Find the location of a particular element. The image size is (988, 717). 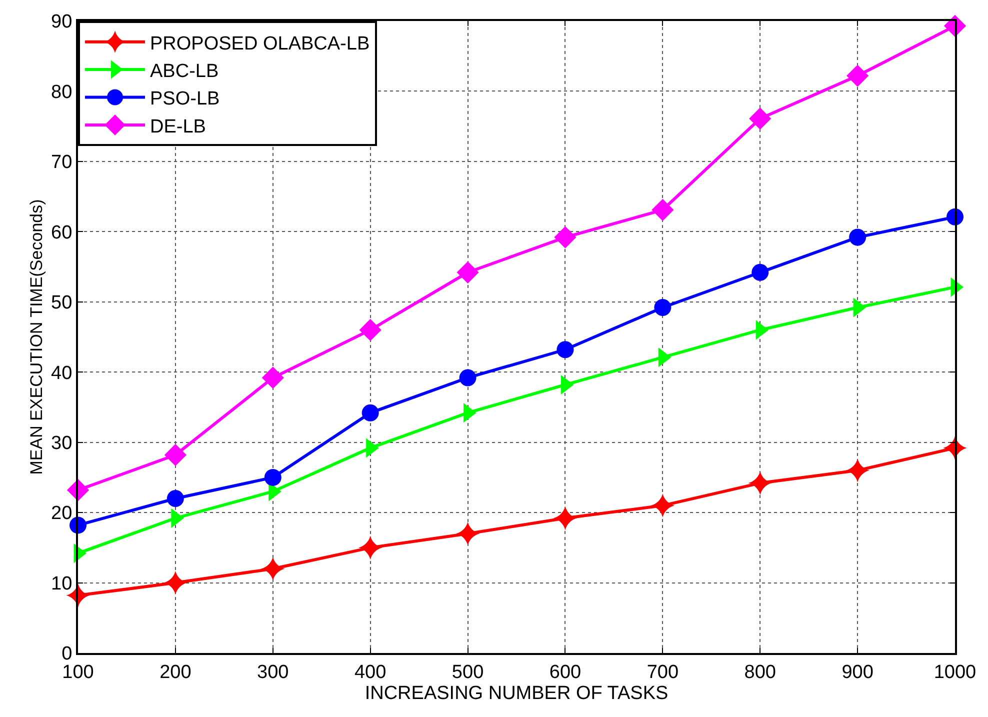

x-axis-title: INCREASING NUMBER OF TASKS is located at coordinates (516, 693).